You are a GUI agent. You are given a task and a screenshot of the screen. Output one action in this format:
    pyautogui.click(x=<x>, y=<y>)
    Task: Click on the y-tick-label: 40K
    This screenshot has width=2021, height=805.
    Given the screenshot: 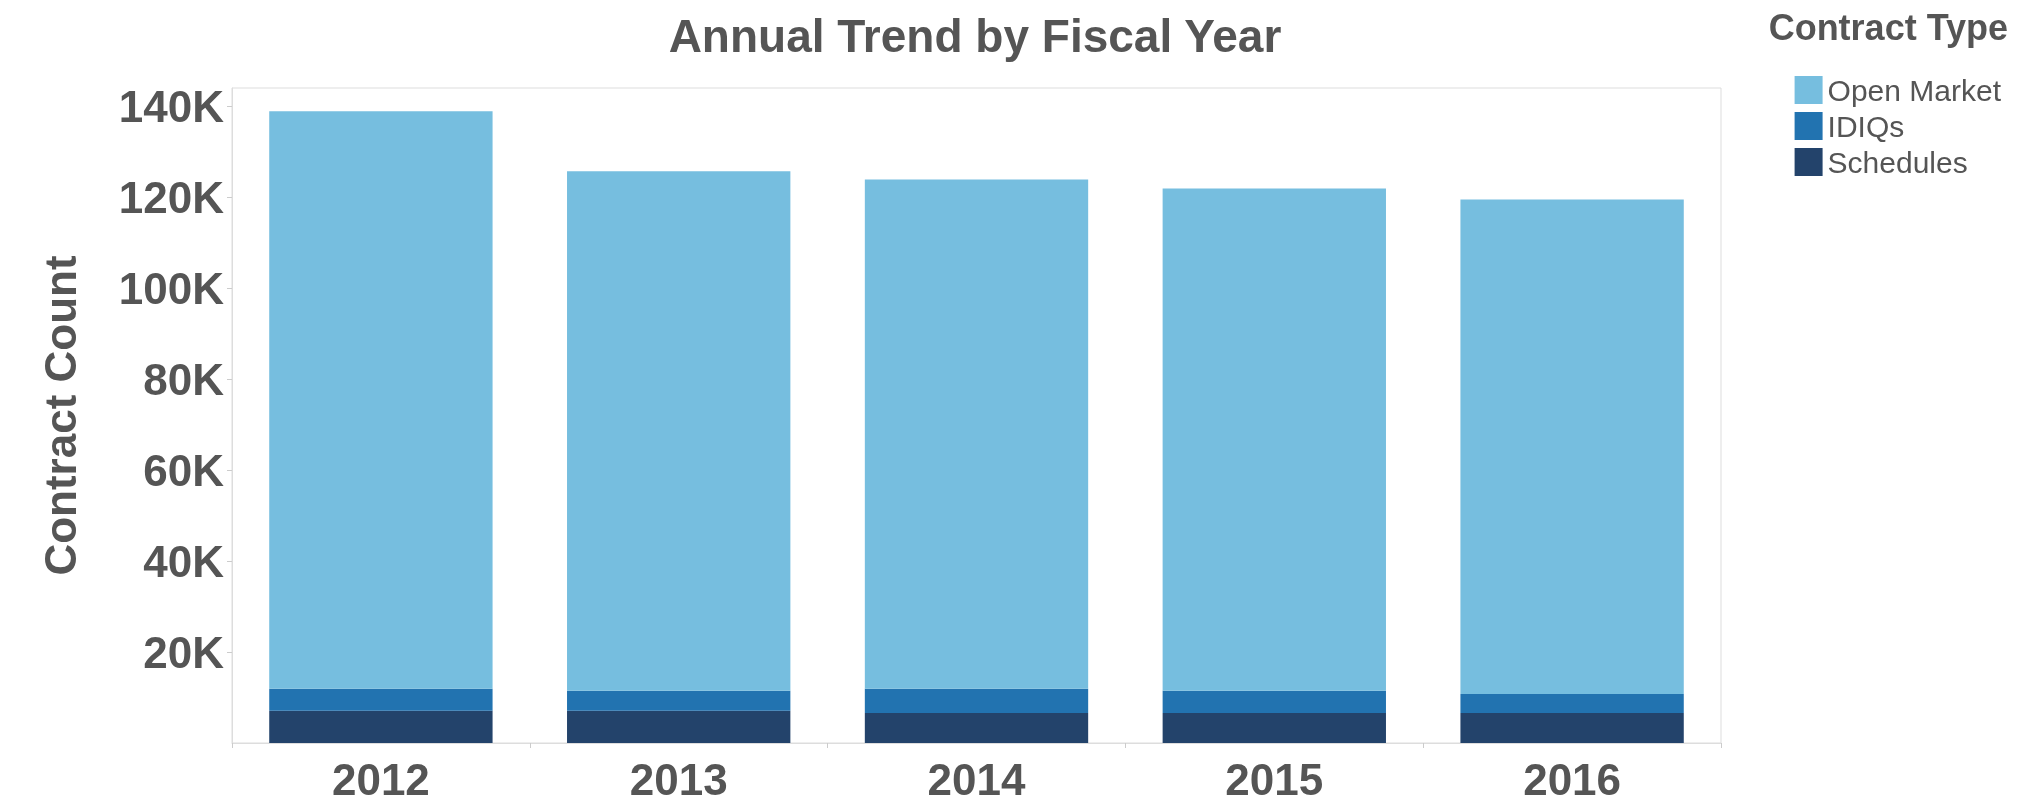 What is the action you would take?
    pyautogui.click(x=184, y=561)
    